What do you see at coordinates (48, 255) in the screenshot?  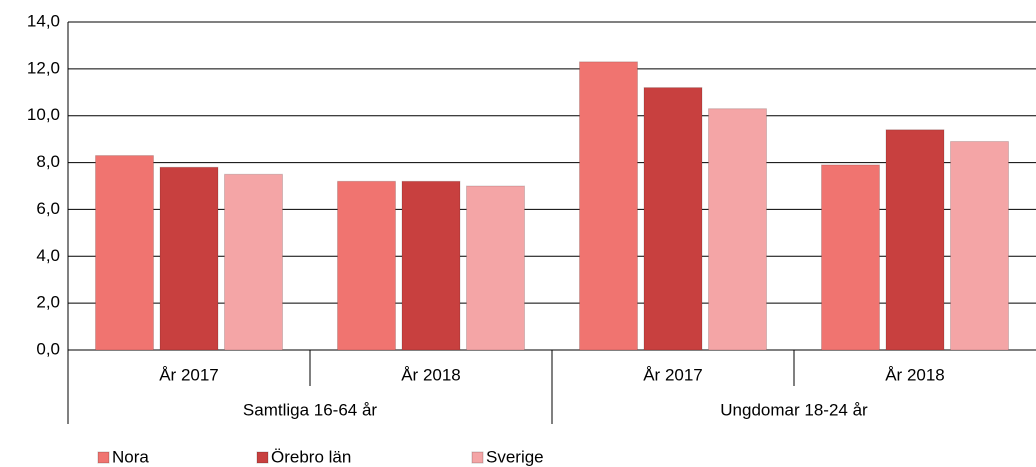 I see `y-tick-label: 4,0` at bounding box center [48, 255].